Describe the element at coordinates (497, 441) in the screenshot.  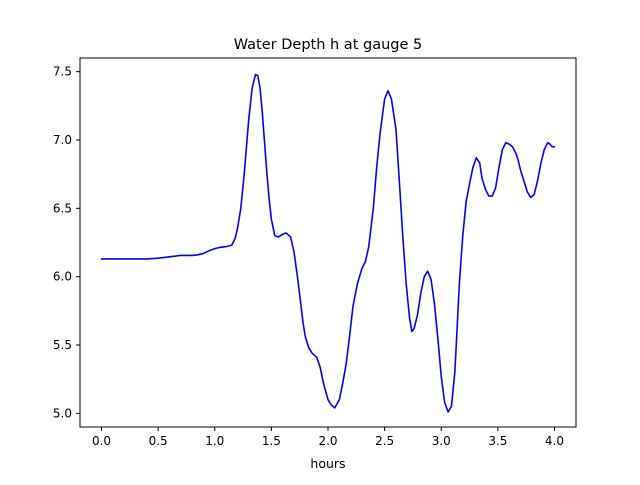
I see `x-tick-label: 3.5` at that location.